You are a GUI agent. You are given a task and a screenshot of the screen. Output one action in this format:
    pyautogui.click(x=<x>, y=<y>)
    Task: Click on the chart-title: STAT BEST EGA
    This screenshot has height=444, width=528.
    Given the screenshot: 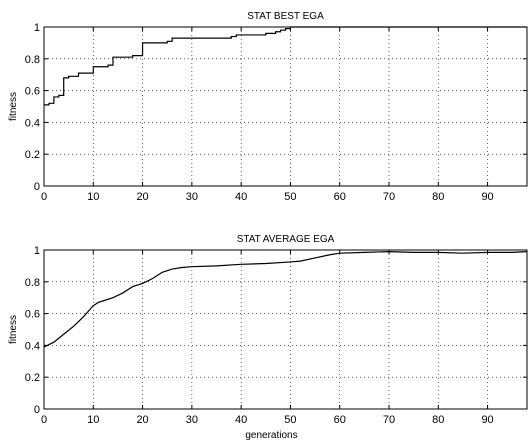 What is the action you would take?
    pyautogui.click(x=285, y=16)
    